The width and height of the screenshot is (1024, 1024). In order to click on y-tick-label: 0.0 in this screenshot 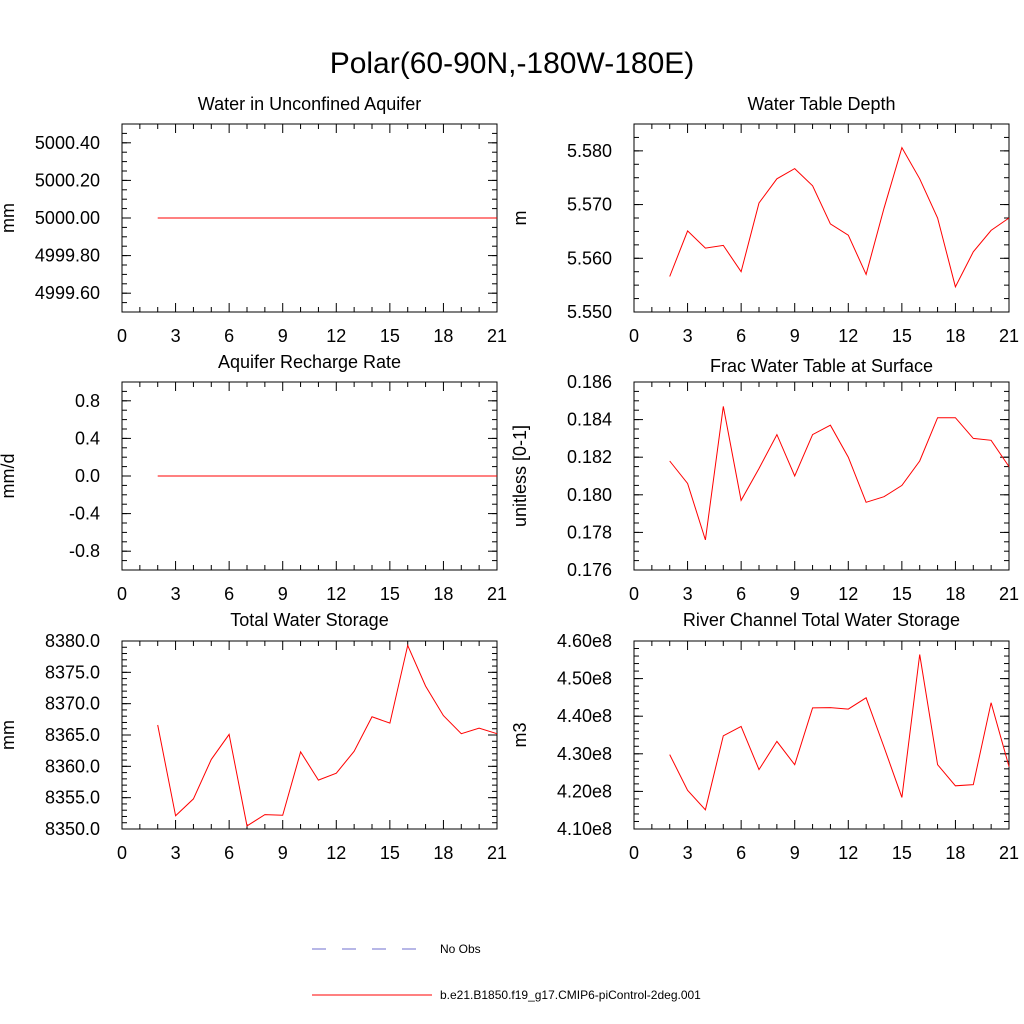, I will do `click(87, 476)`.